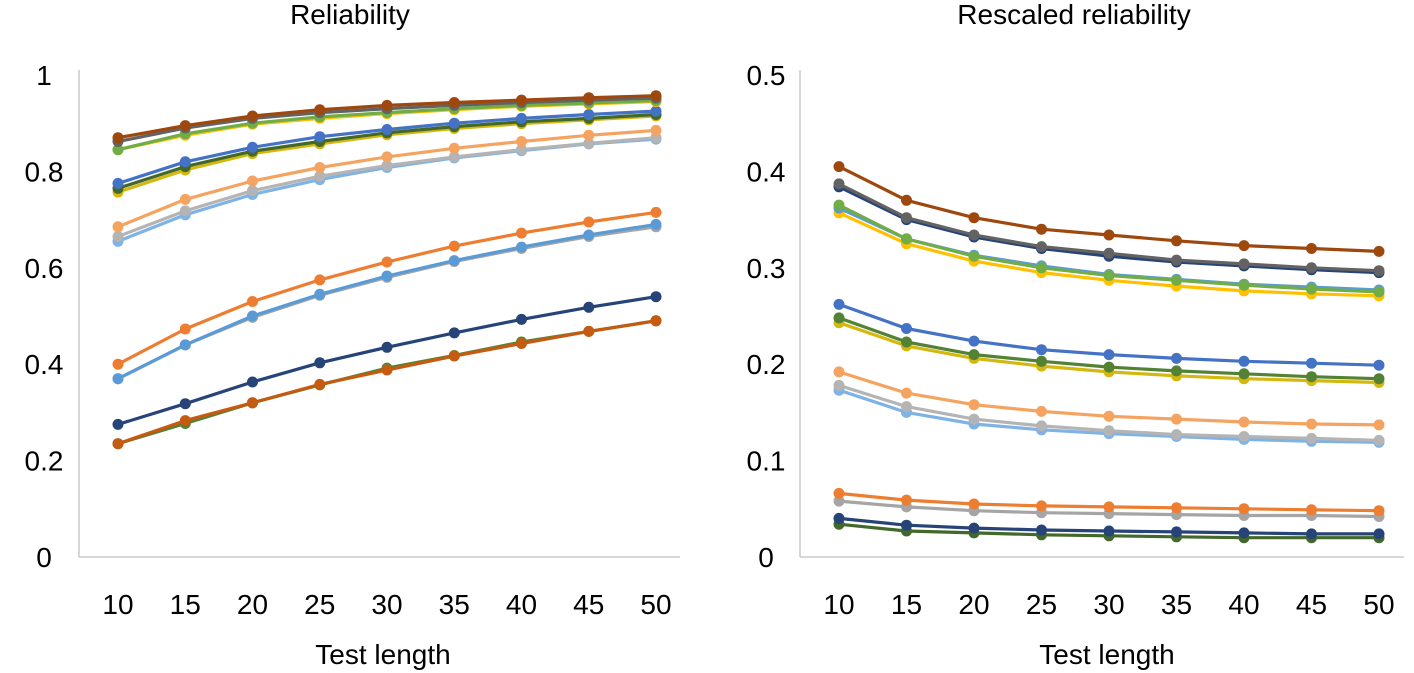 This screenshot has height=673, width=1414. What do you see at coordinates (44, 316) in the screenshot?
I see `y-tick-labels: 0 0.2 0.4 0.6 0.8 1` at bounding box center [44, 316].